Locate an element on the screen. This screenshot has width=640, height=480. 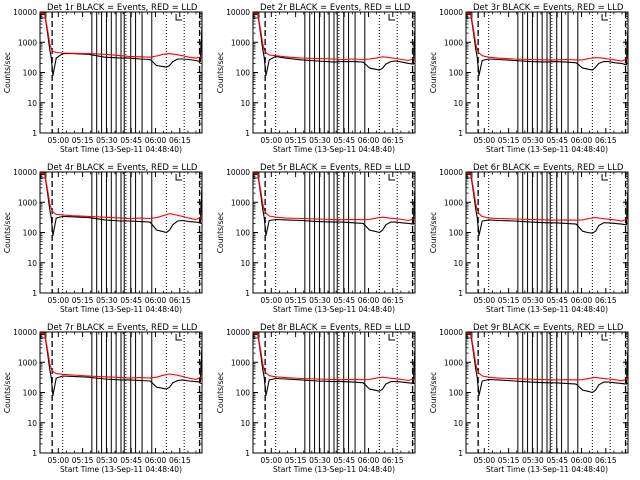
panel-title: Det 6r BLACK = Events, RED = LLD is located at coordinates (548, 168).